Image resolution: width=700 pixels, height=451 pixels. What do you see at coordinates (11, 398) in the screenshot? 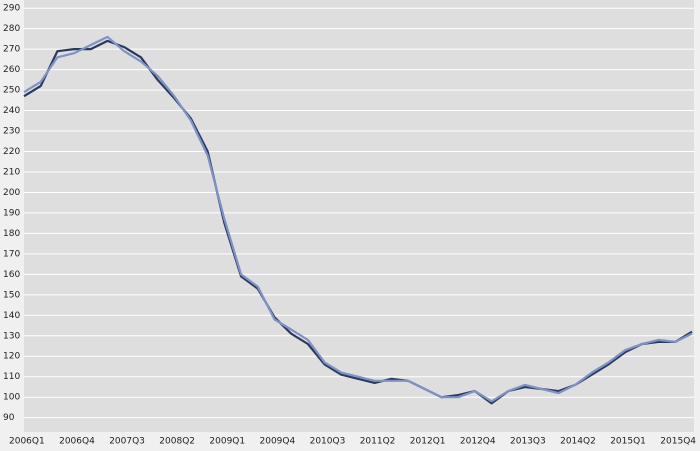
I see `y-tick-label: 100` at bounding box center [11, 398].